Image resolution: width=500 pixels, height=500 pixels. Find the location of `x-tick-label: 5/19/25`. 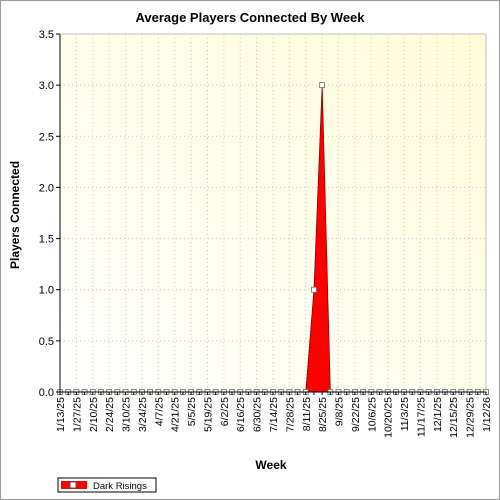

x-tick-label: 5/19/25 is located at coordinates (208, 414).